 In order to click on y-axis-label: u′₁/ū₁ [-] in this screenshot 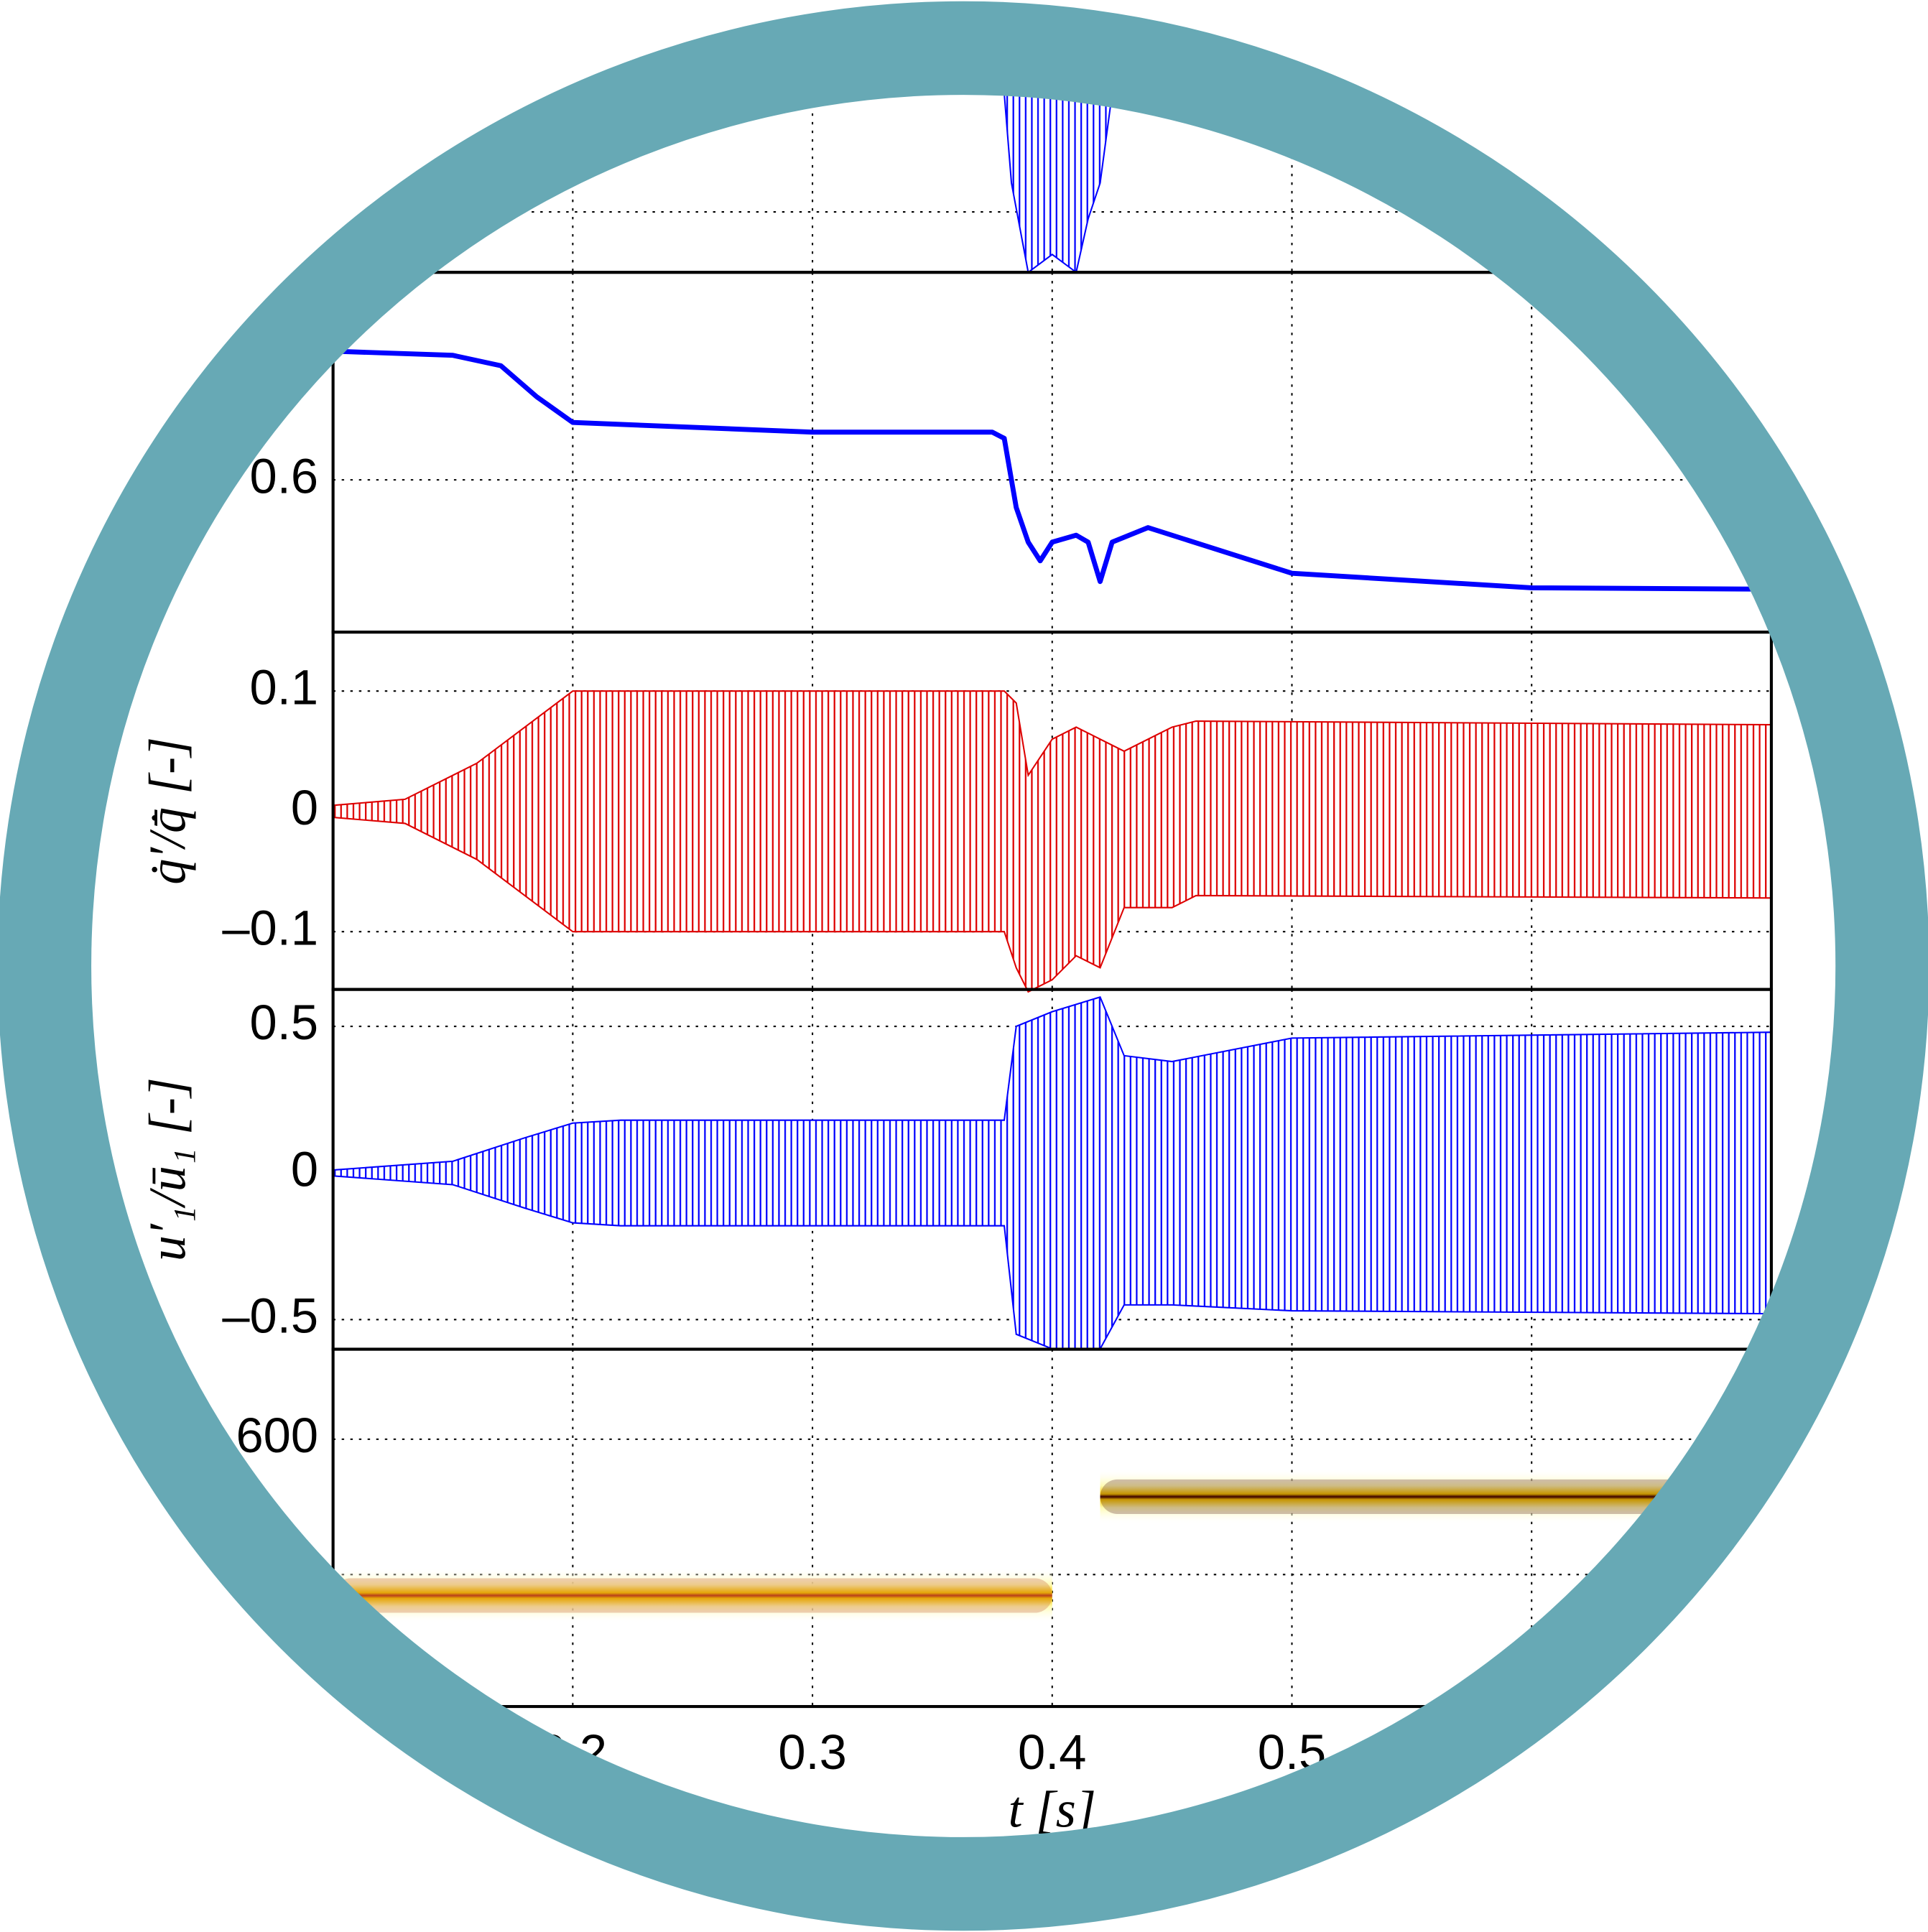, I will do `click(167, 1169)`.